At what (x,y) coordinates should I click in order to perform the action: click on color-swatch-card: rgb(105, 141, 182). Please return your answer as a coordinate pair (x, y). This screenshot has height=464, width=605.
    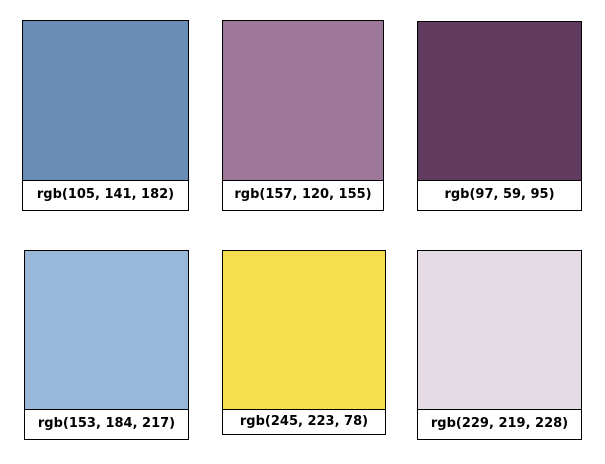
    Looking at the image, I should click on (105, 115).